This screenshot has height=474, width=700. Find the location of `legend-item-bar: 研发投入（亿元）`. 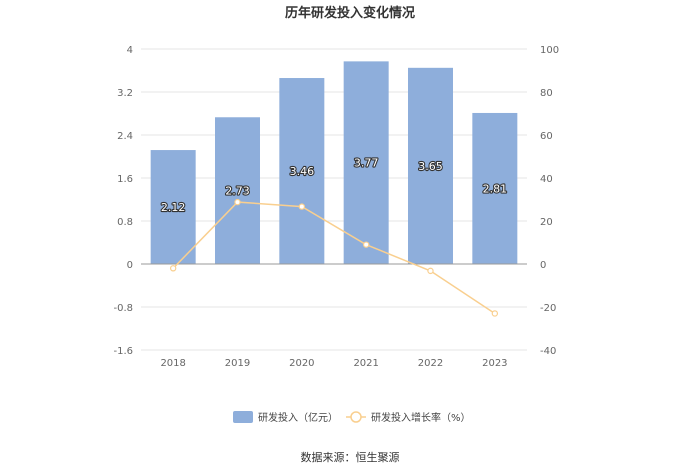

legend-item-bar: 研发投入（亿元） is located at coordinates (285, 417).